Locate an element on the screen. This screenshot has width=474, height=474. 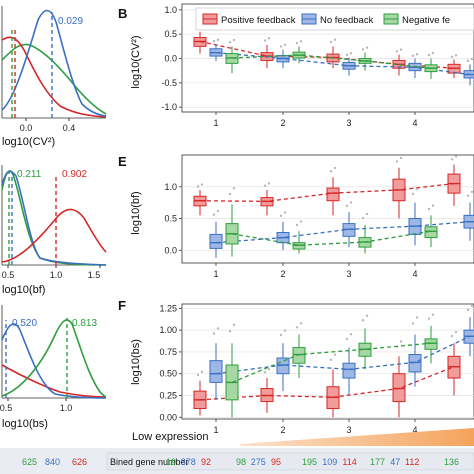
xtick-label-F: 4 is located at coordinates (414, 430).